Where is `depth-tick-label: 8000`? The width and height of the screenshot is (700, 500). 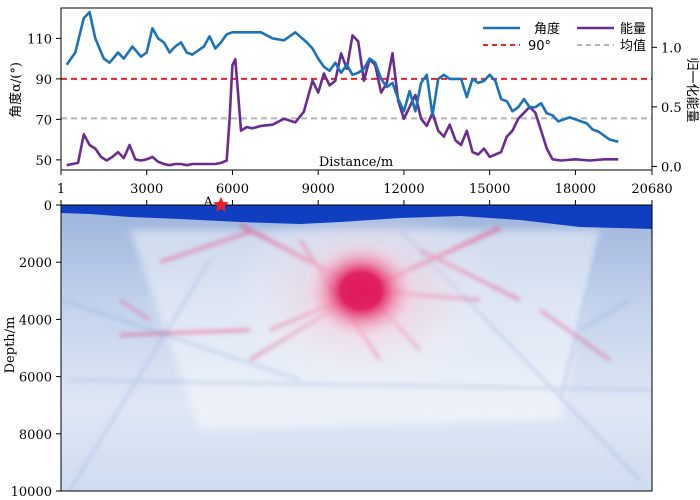
depth-tick-label: 8000 is located at coordinates (35, 435).